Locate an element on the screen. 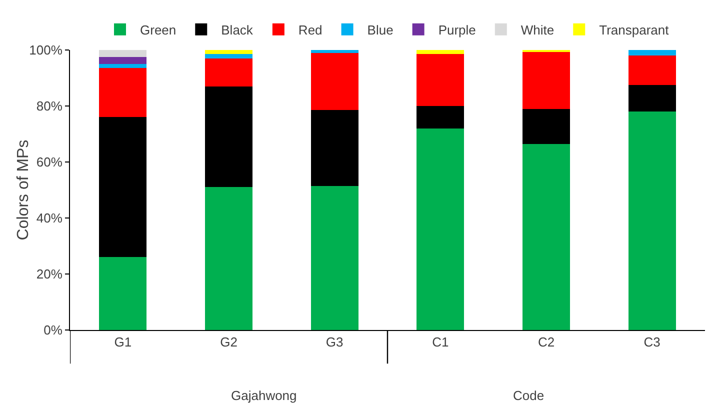  legend-label: Blue is located at coordinates (380, 30).